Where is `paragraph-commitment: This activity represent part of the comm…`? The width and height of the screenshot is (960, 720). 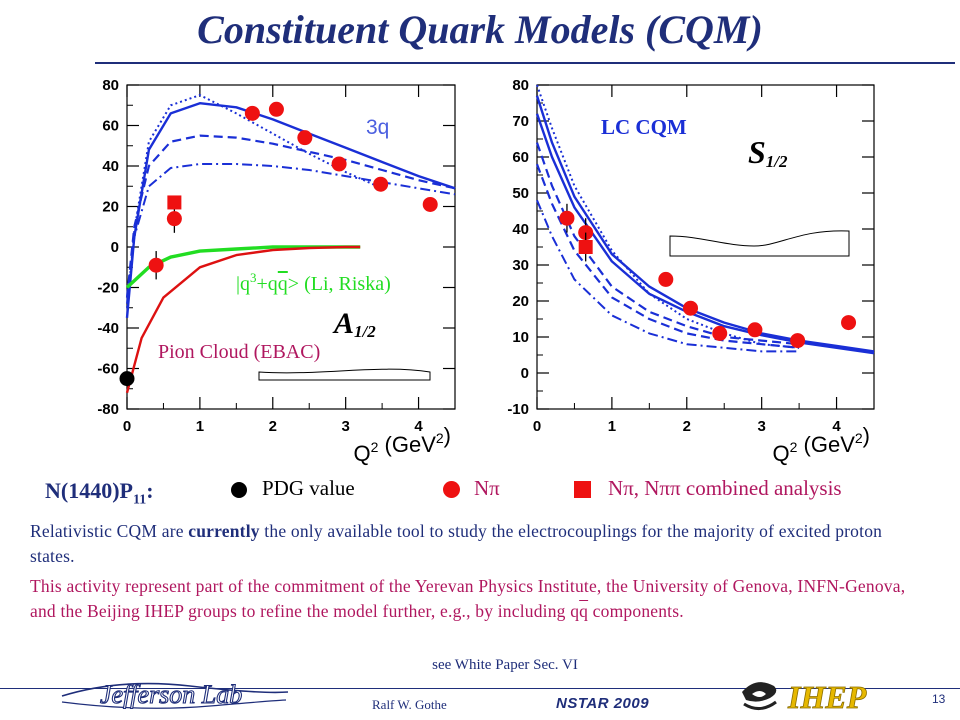
paragraph-commitment: This activity represent part of the comm… is located at coordinates (468, 598).